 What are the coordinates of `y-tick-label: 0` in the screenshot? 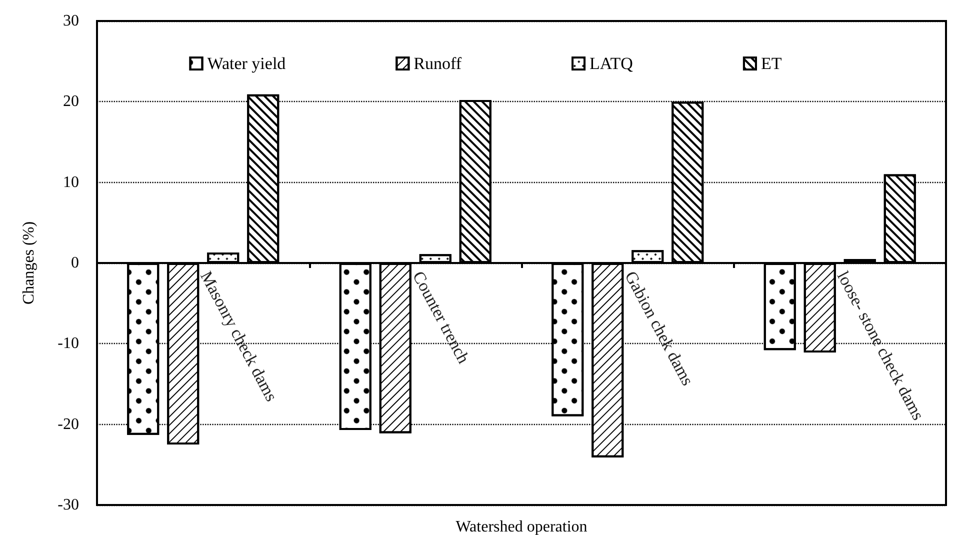 It's located at (75, 263).